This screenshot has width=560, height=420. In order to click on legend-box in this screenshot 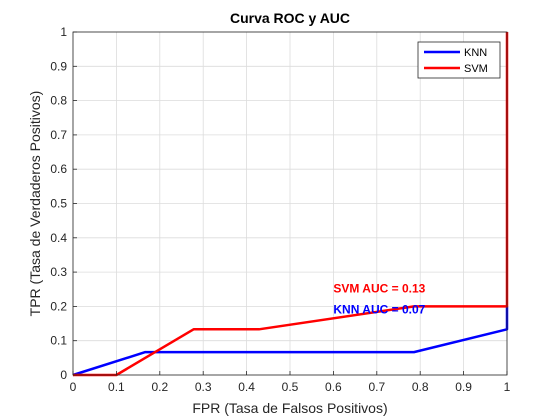, I will do `click(459, 60)`.